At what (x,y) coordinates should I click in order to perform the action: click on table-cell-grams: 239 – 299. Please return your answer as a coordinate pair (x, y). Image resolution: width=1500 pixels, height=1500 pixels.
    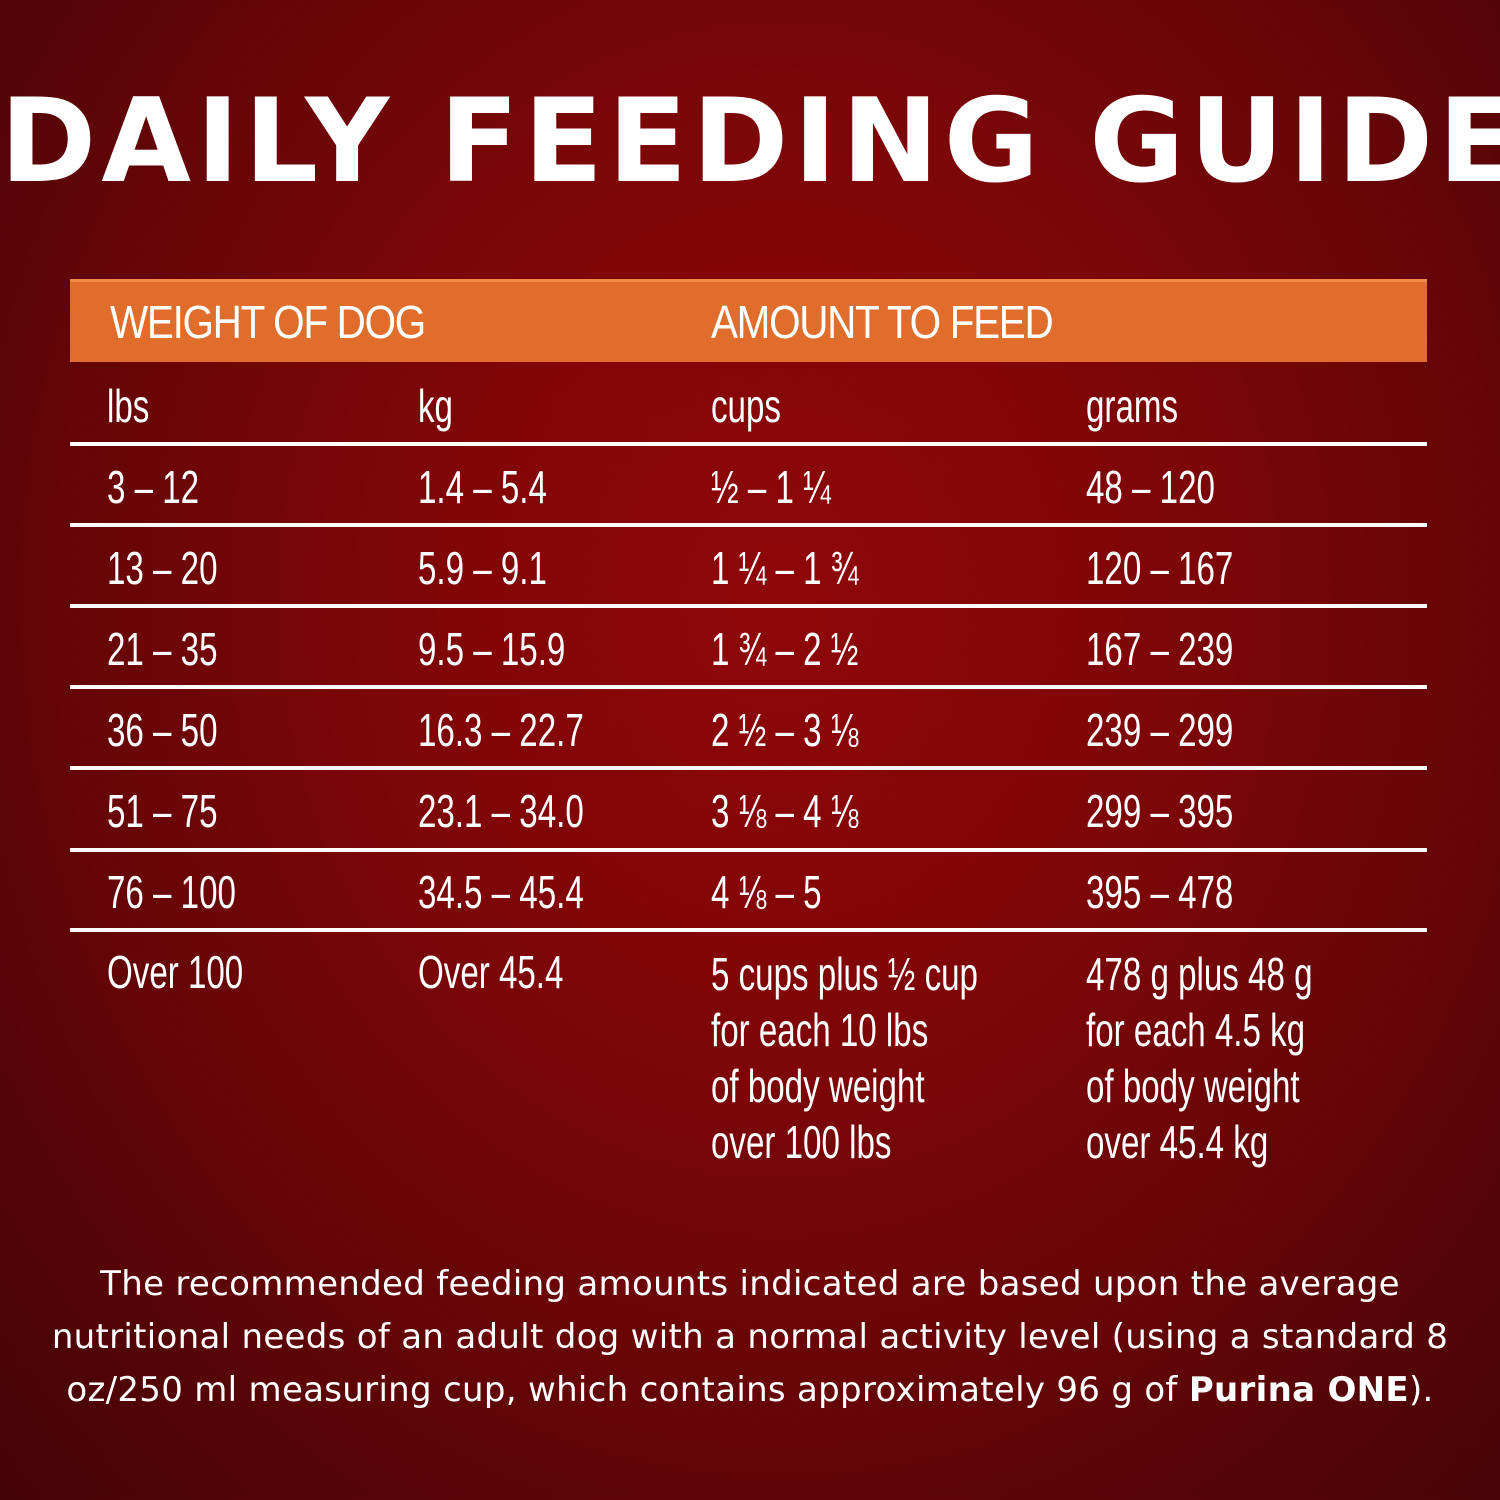
    Looking at the image, I should click on (1160, 730).